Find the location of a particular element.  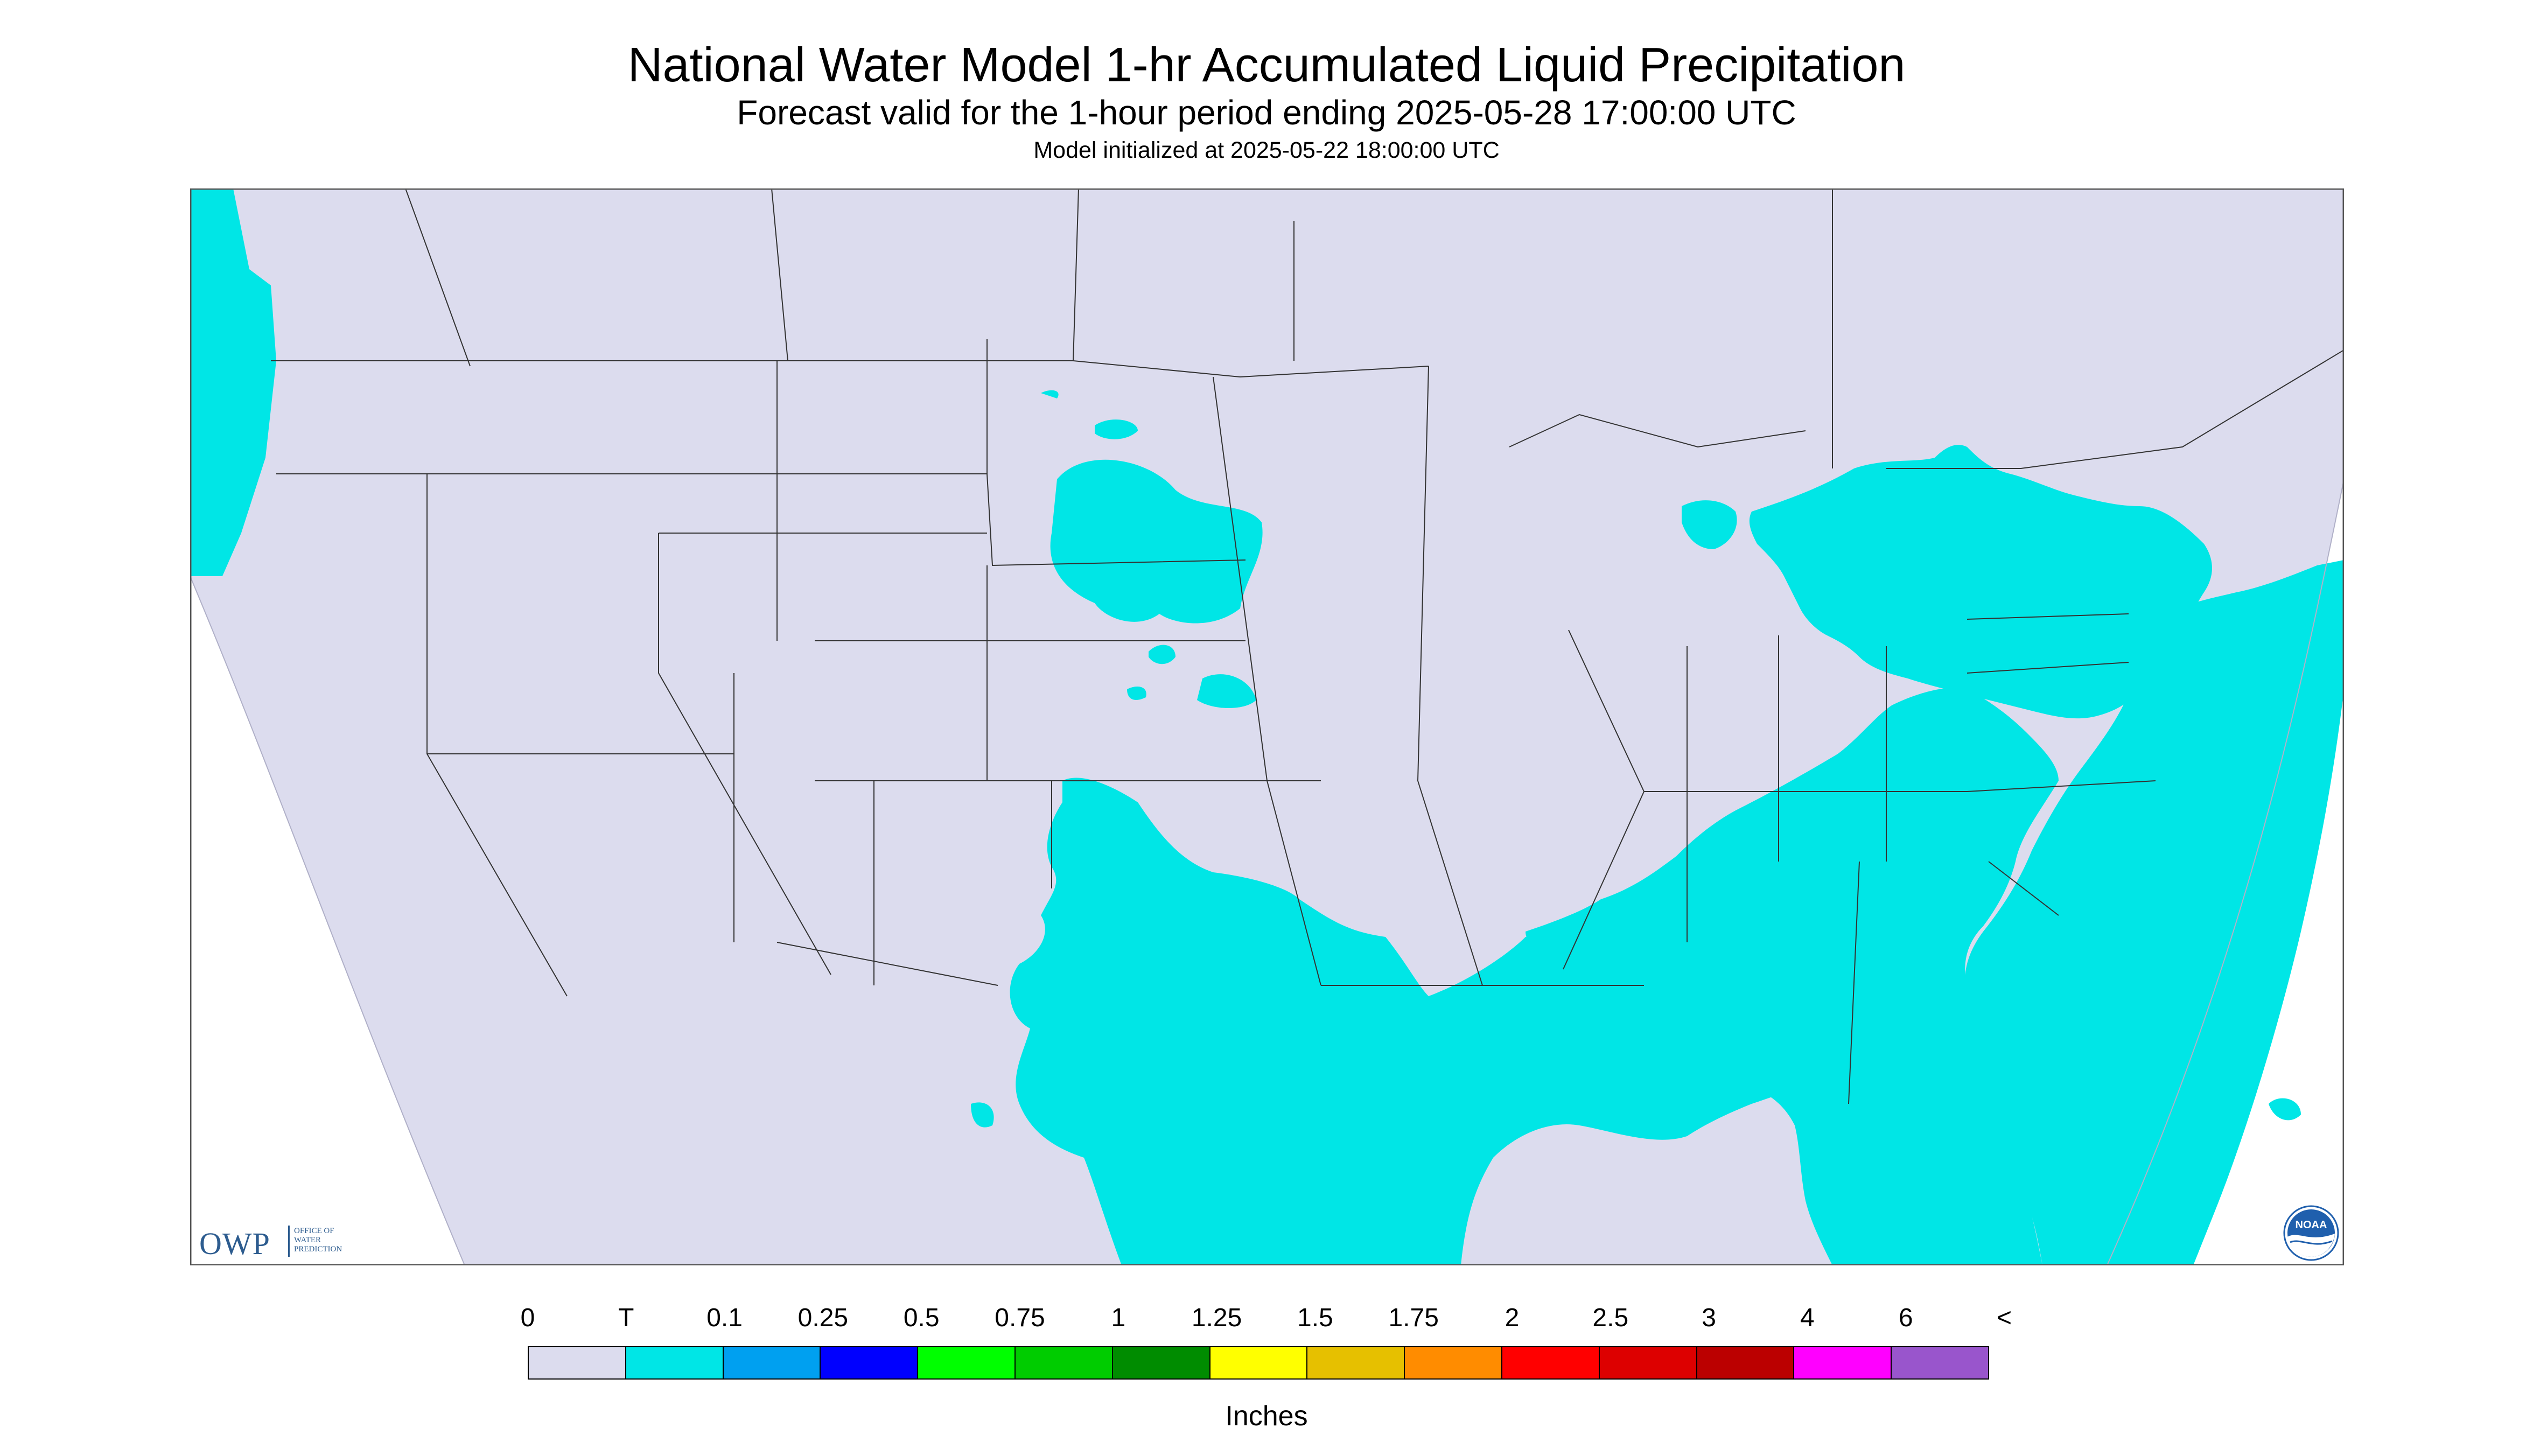

legend-tick-label: 3 is located at coordinates (1709, 1318).